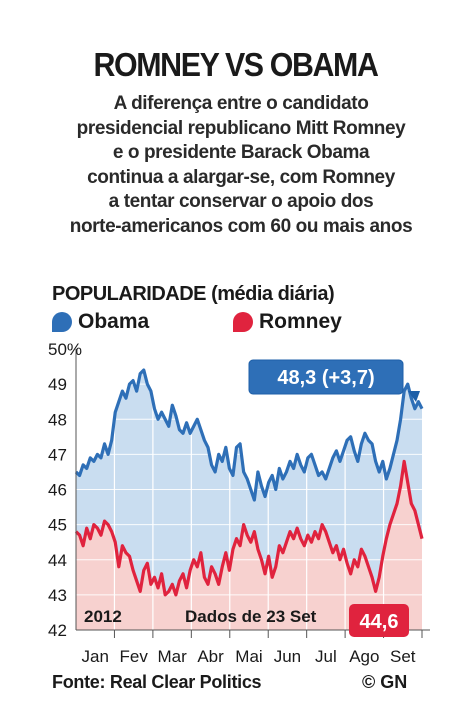 Image resolution: width=471 pixels, height=720 pixels. I want to click on y-tick-label: 48, so click(57, 419).